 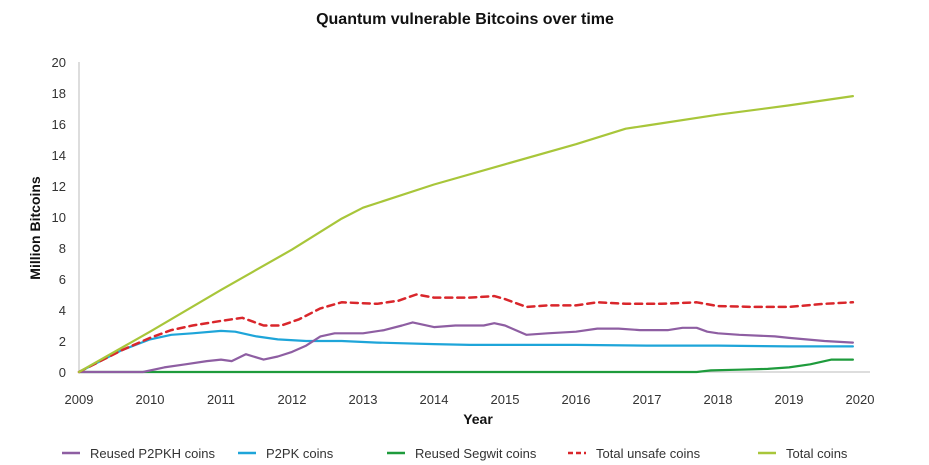 What do you see at coordinates (465, 19) in the screenshot?
I see `chart-title: Quantum vulnerable Bitcoins over time` at bounding box center [465, 19].